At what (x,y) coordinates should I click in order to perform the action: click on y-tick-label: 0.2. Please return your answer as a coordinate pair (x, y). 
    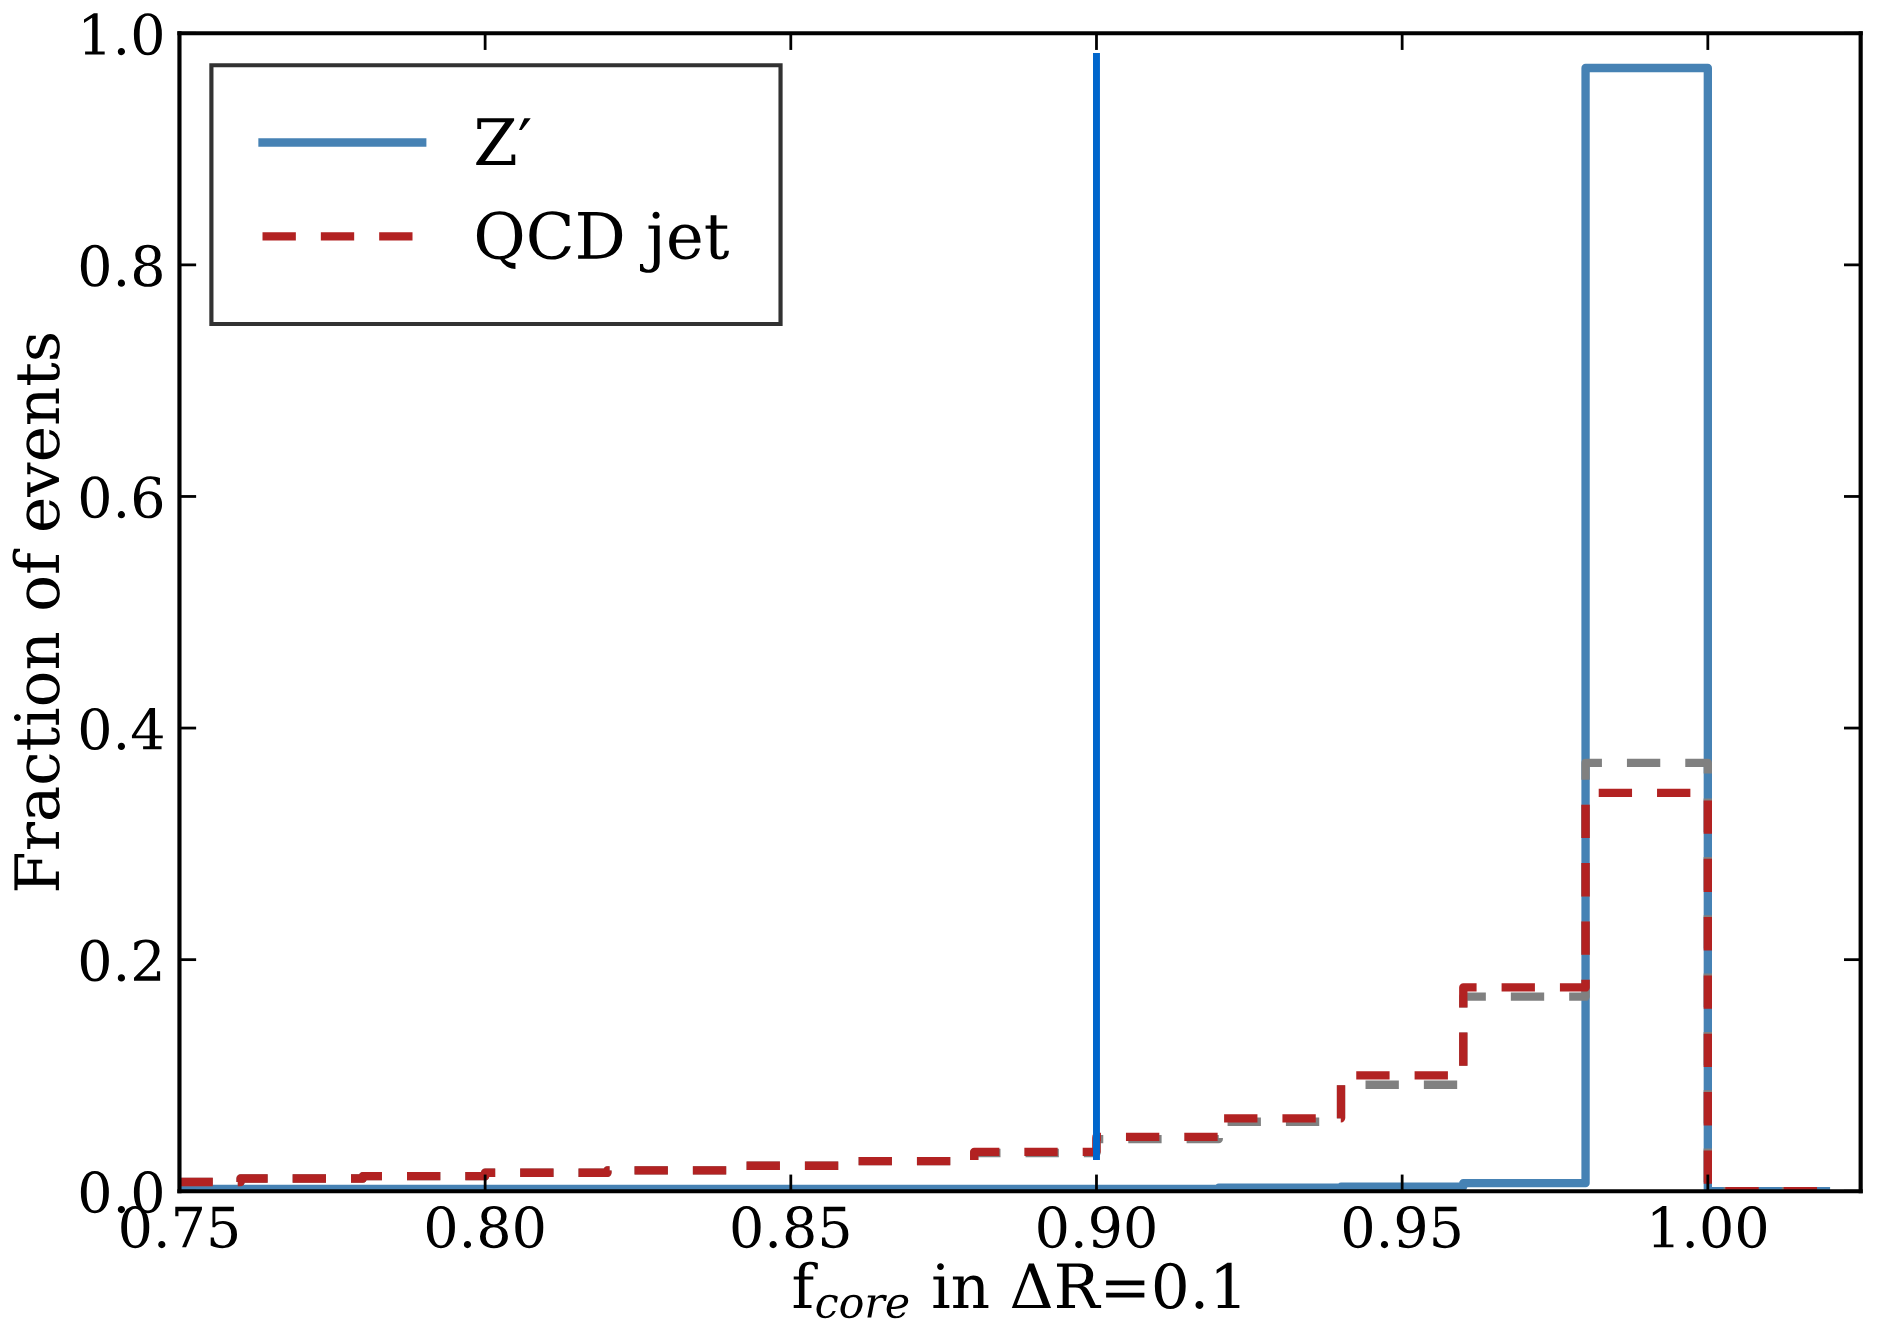
    Looking at the image, I should click on (120, 960).